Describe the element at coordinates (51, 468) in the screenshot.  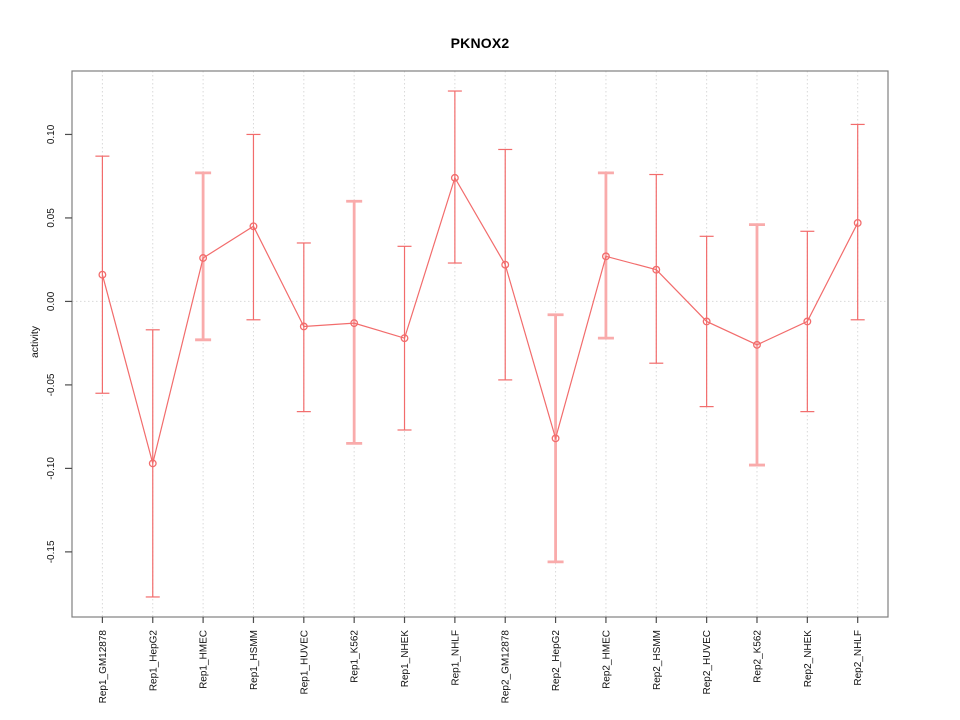
I see `y-tick-label: -0.10` at that location.